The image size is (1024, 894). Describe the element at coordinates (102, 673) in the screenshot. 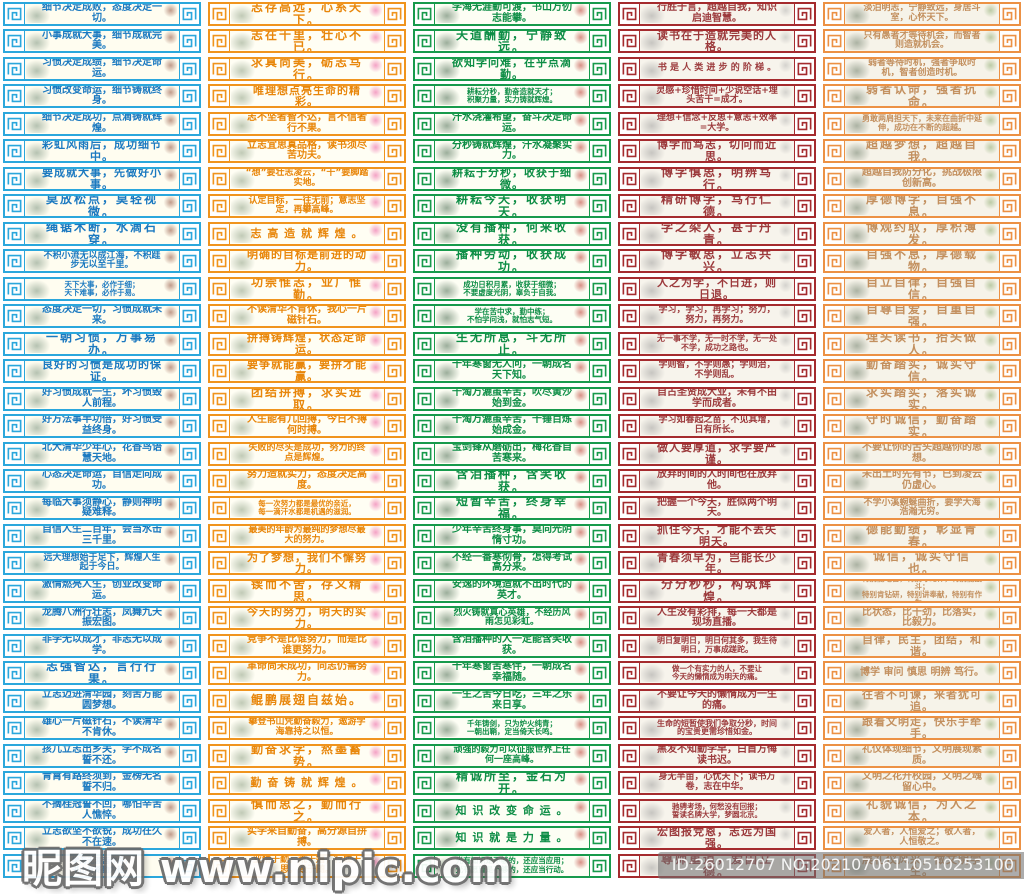

I see `banner-strip: 志强智达，言行行果。` at that location.